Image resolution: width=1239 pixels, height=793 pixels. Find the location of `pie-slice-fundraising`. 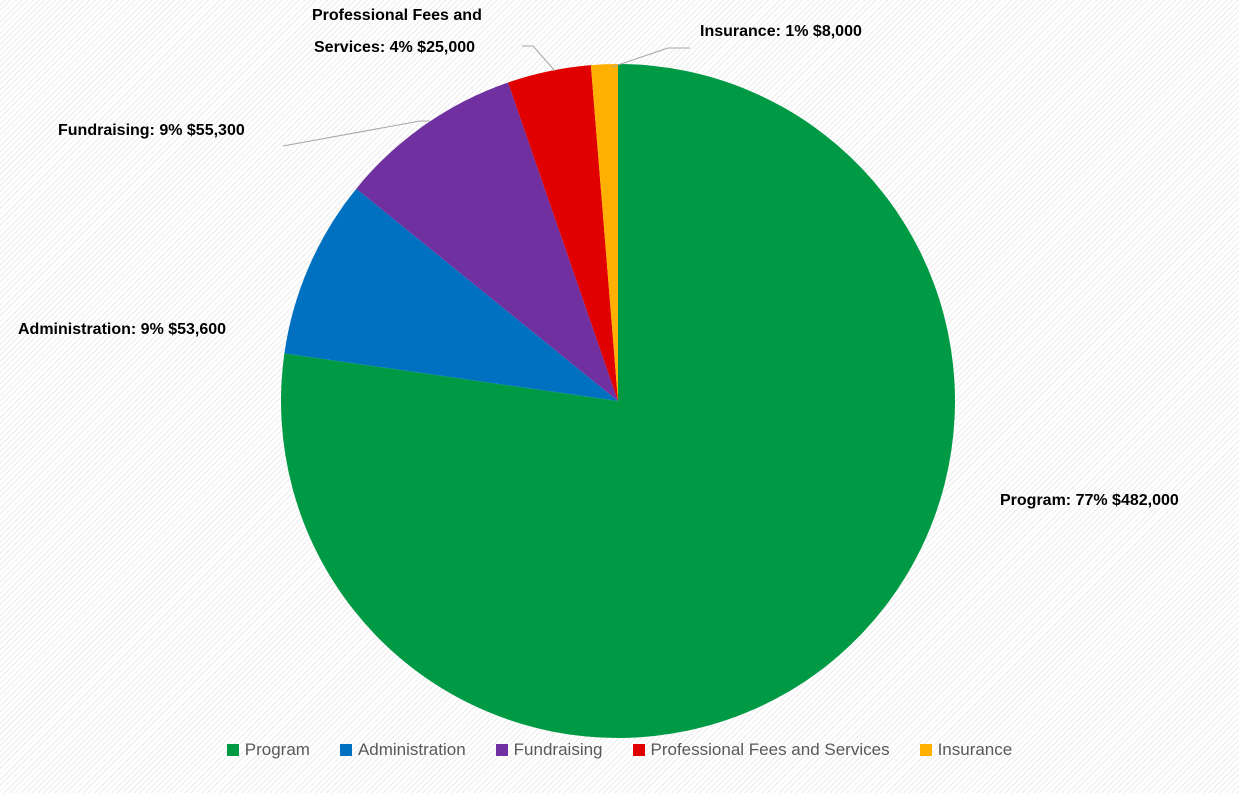

pie-slice-fundraising is located at coordinates (487, 241).